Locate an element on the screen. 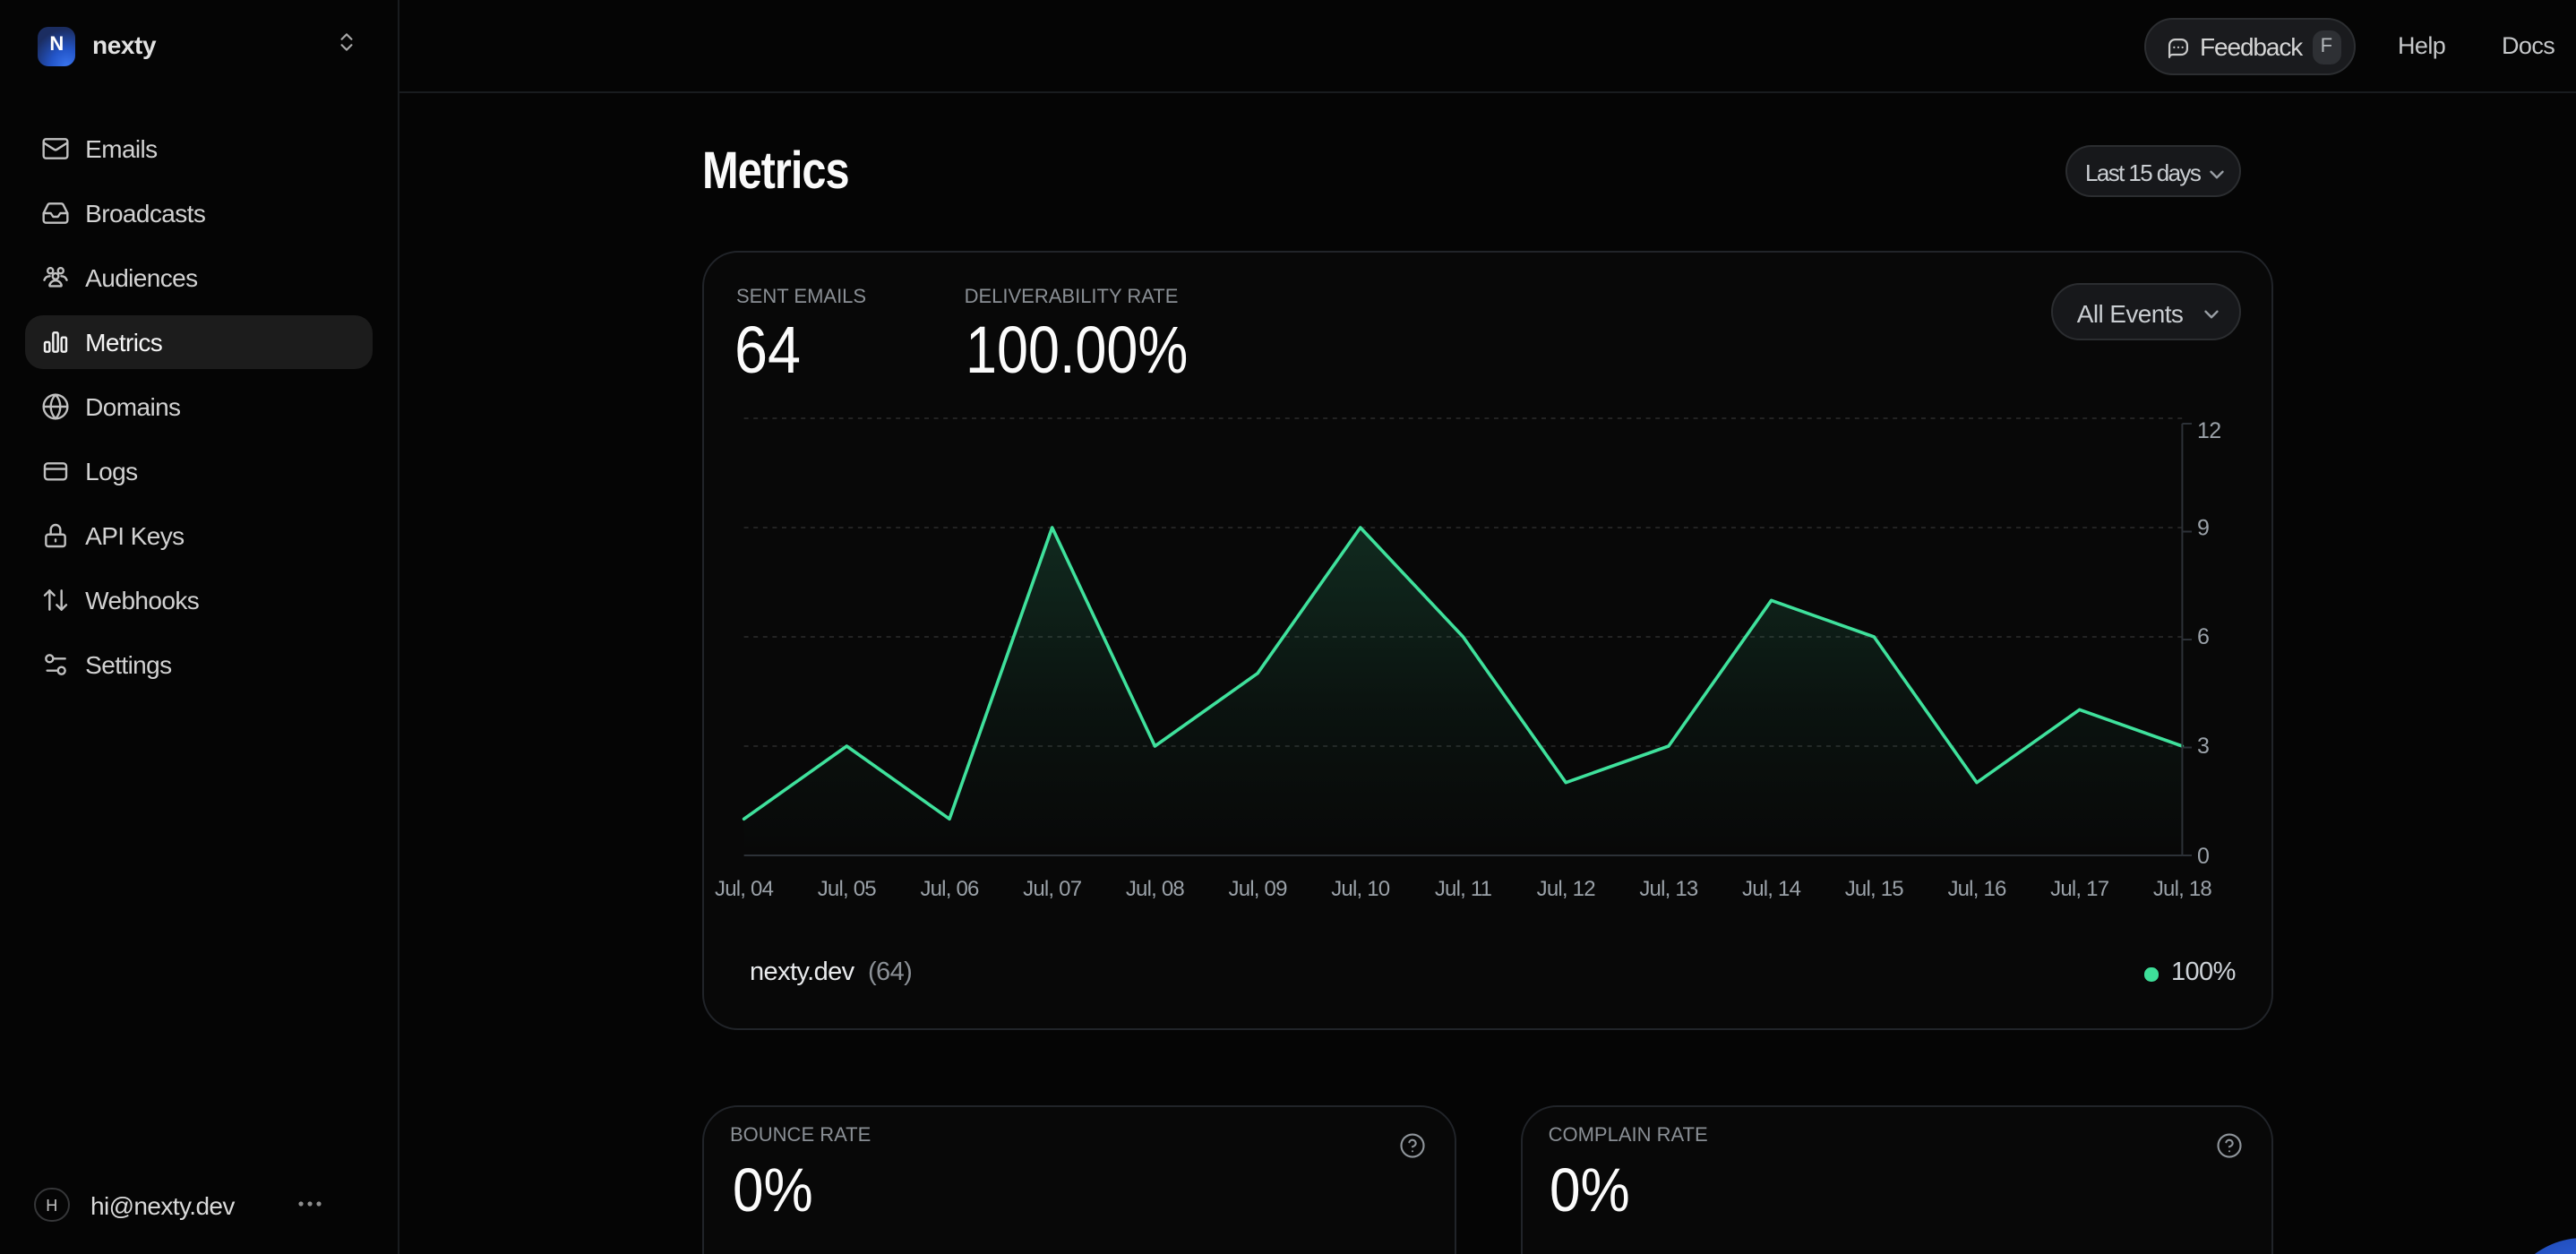 This screenshot has width=2576, height=1254. svg-text: Jul, 05 is located at coordinates (847, 889).